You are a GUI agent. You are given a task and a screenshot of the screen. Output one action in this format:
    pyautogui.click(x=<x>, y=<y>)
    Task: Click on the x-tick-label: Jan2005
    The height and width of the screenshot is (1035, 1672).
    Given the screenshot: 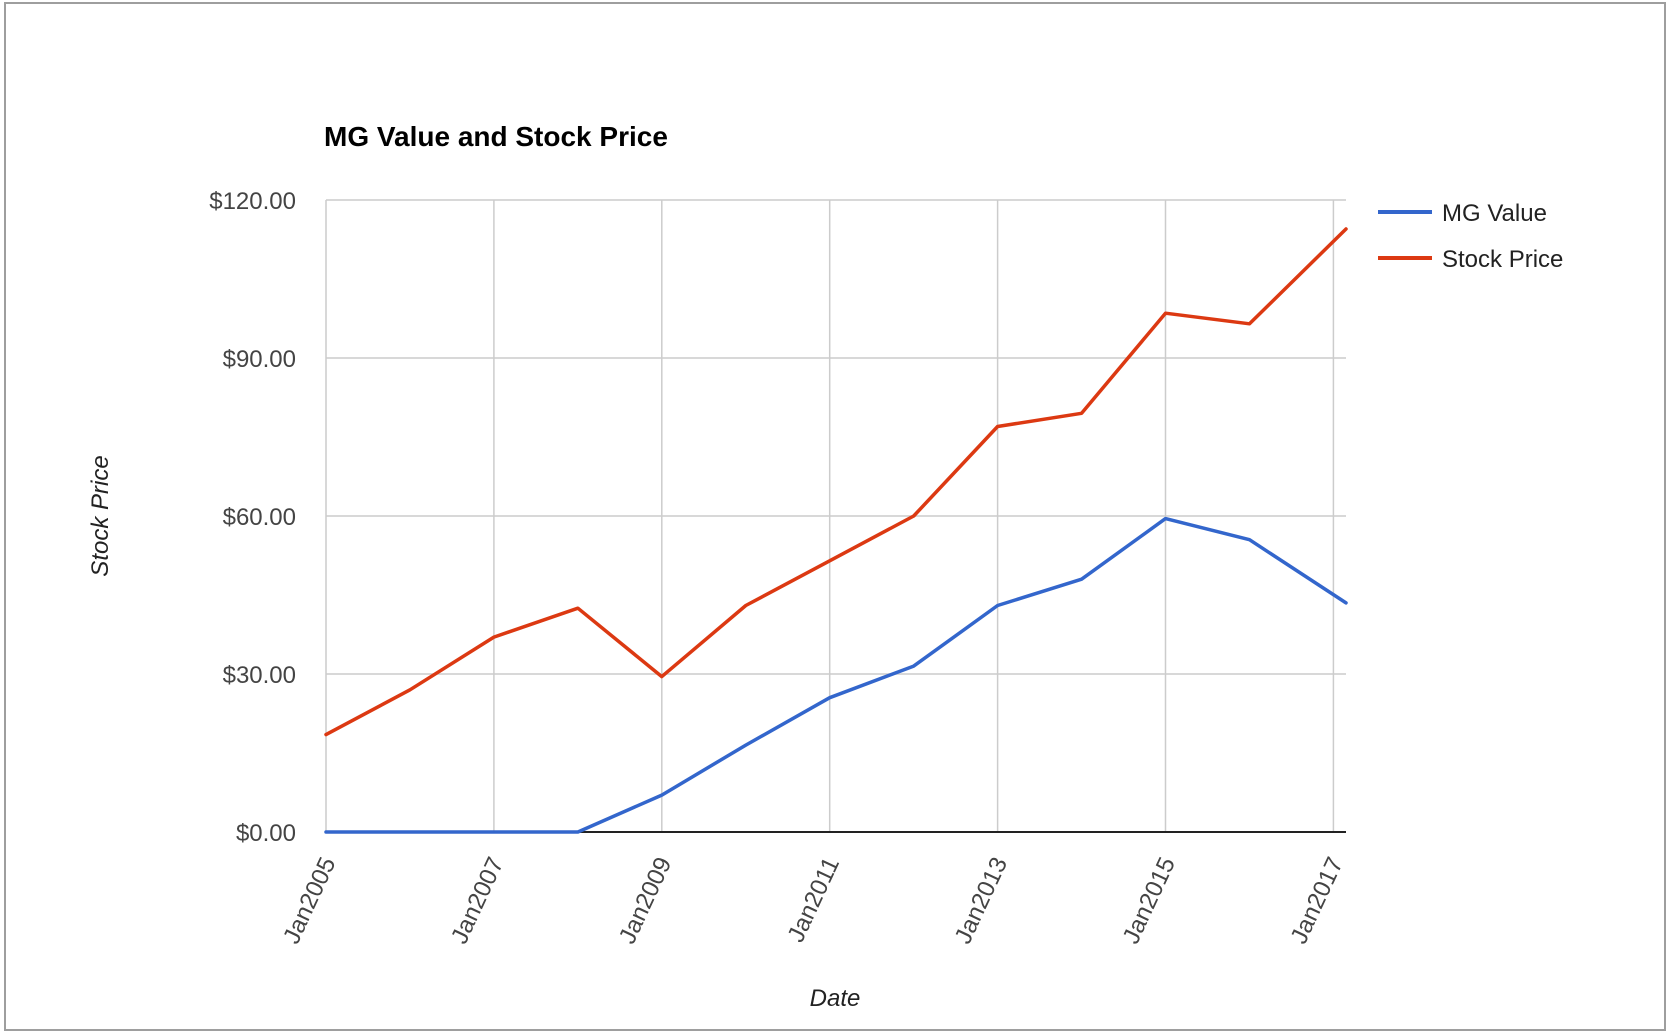 What is the action you would take?
    pyautogui.click(x=309, y=900)
    